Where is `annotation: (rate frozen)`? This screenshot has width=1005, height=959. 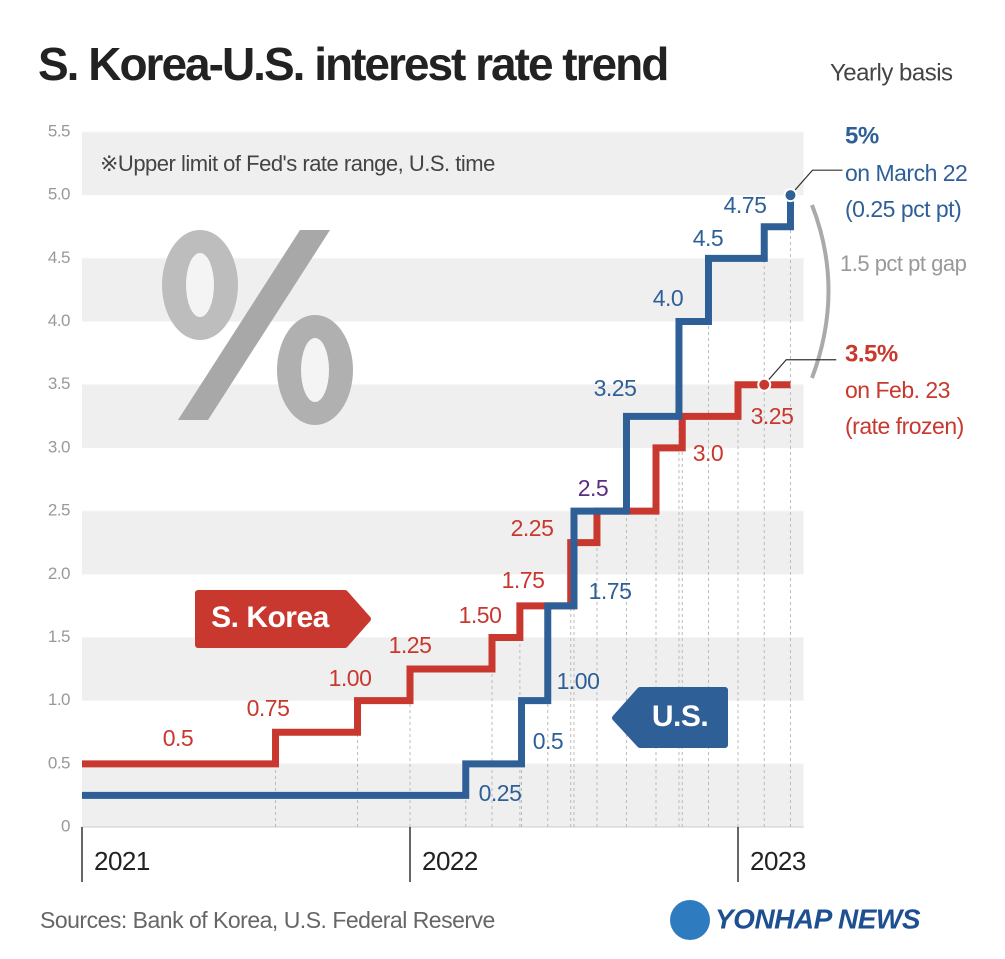
annotation: (rate frozen) is located at coordinates (904, 426).